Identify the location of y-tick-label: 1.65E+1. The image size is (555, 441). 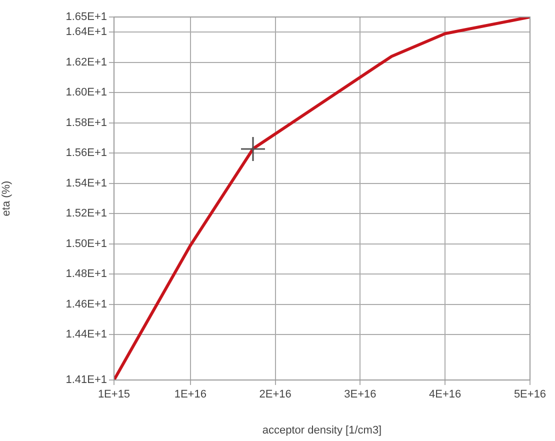
(86, 17).